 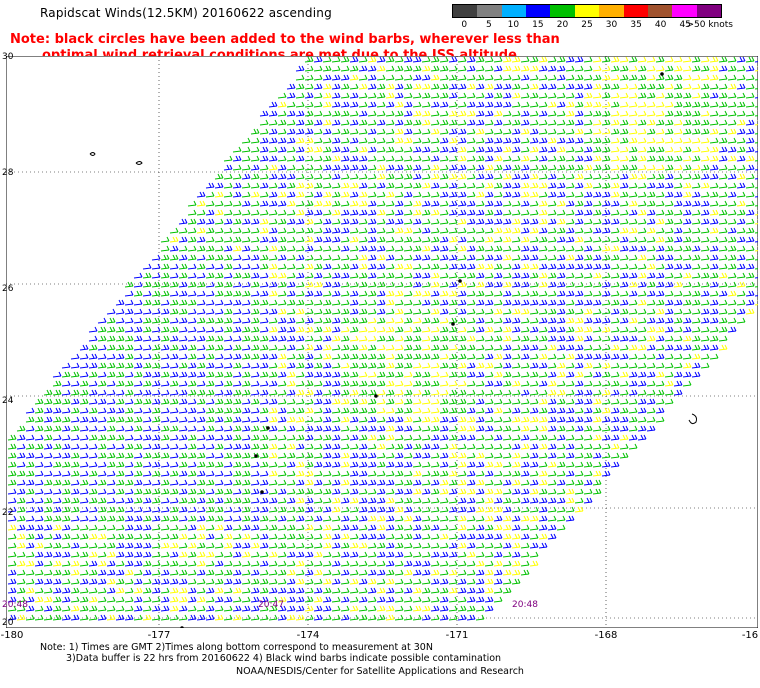 What do you see at coordinates (513, 25) in the screenshot?
I see `color-scale-label: 10` at bounding box center [513, 25].